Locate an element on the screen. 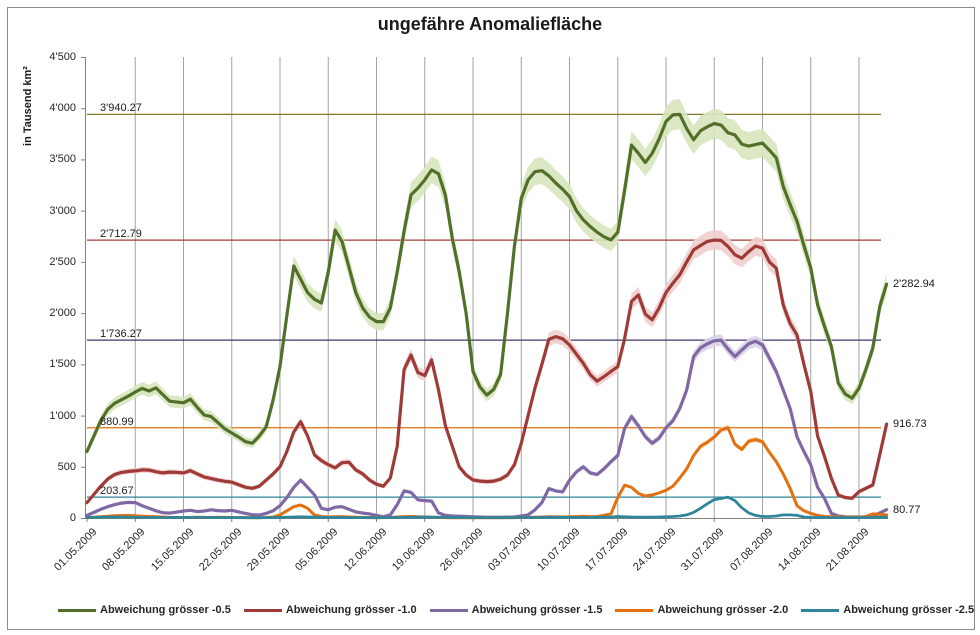 This screenshot has width=980, height=635. legend-item: Abweichung grösser -2.0 is located at coordinates (701, 610).